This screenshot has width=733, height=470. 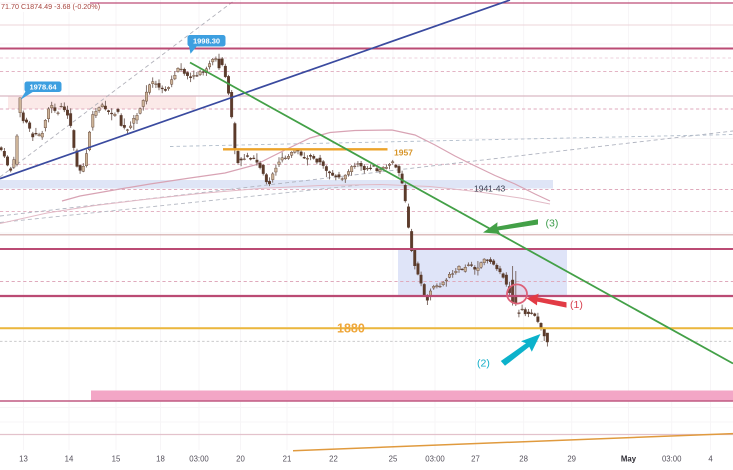 What do you see at coordinates (287, 459) in the screenshot?
I see `svg-text: 21` at bounding box center [287, 459].